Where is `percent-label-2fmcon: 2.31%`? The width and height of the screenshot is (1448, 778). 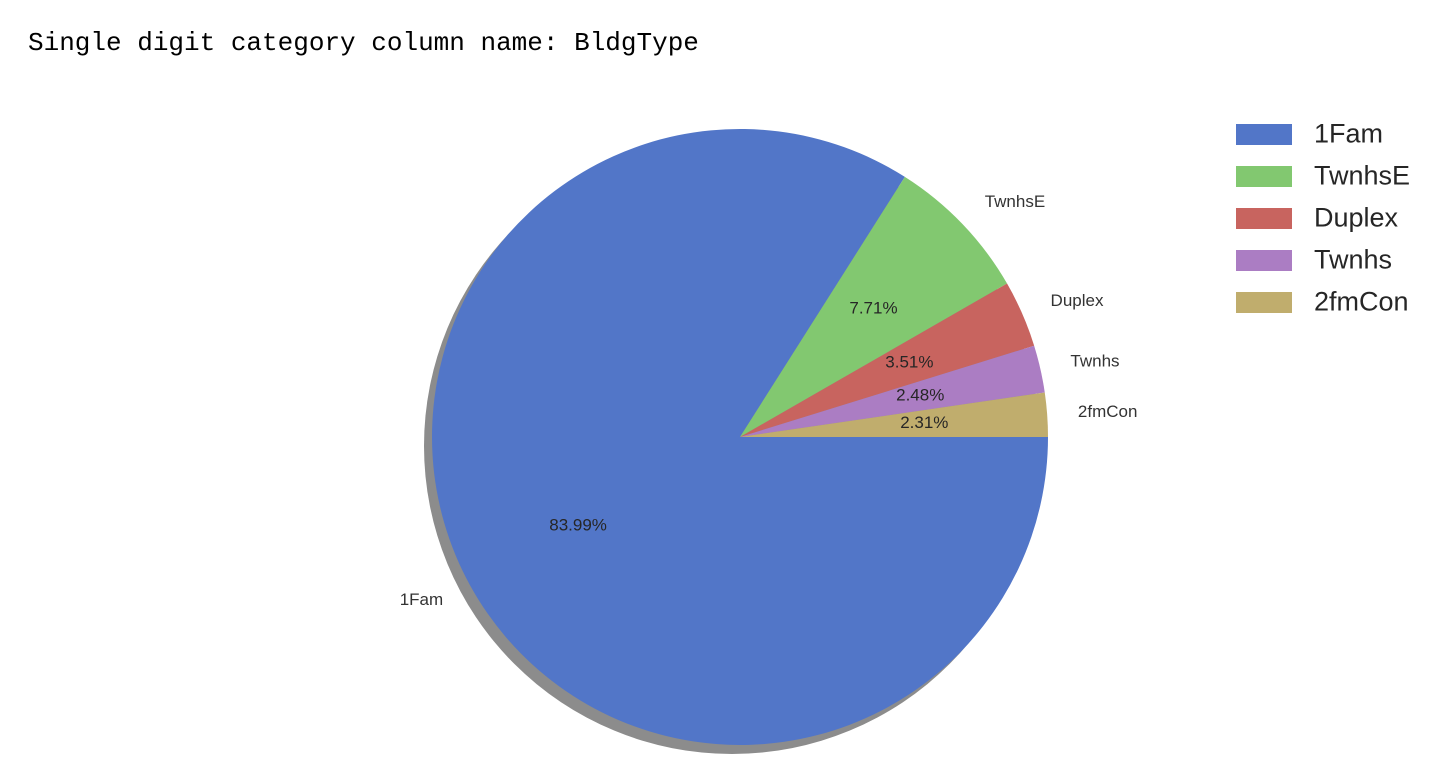 percent-label-2fmcon: 2.31% is located at coordinates (924, 422).